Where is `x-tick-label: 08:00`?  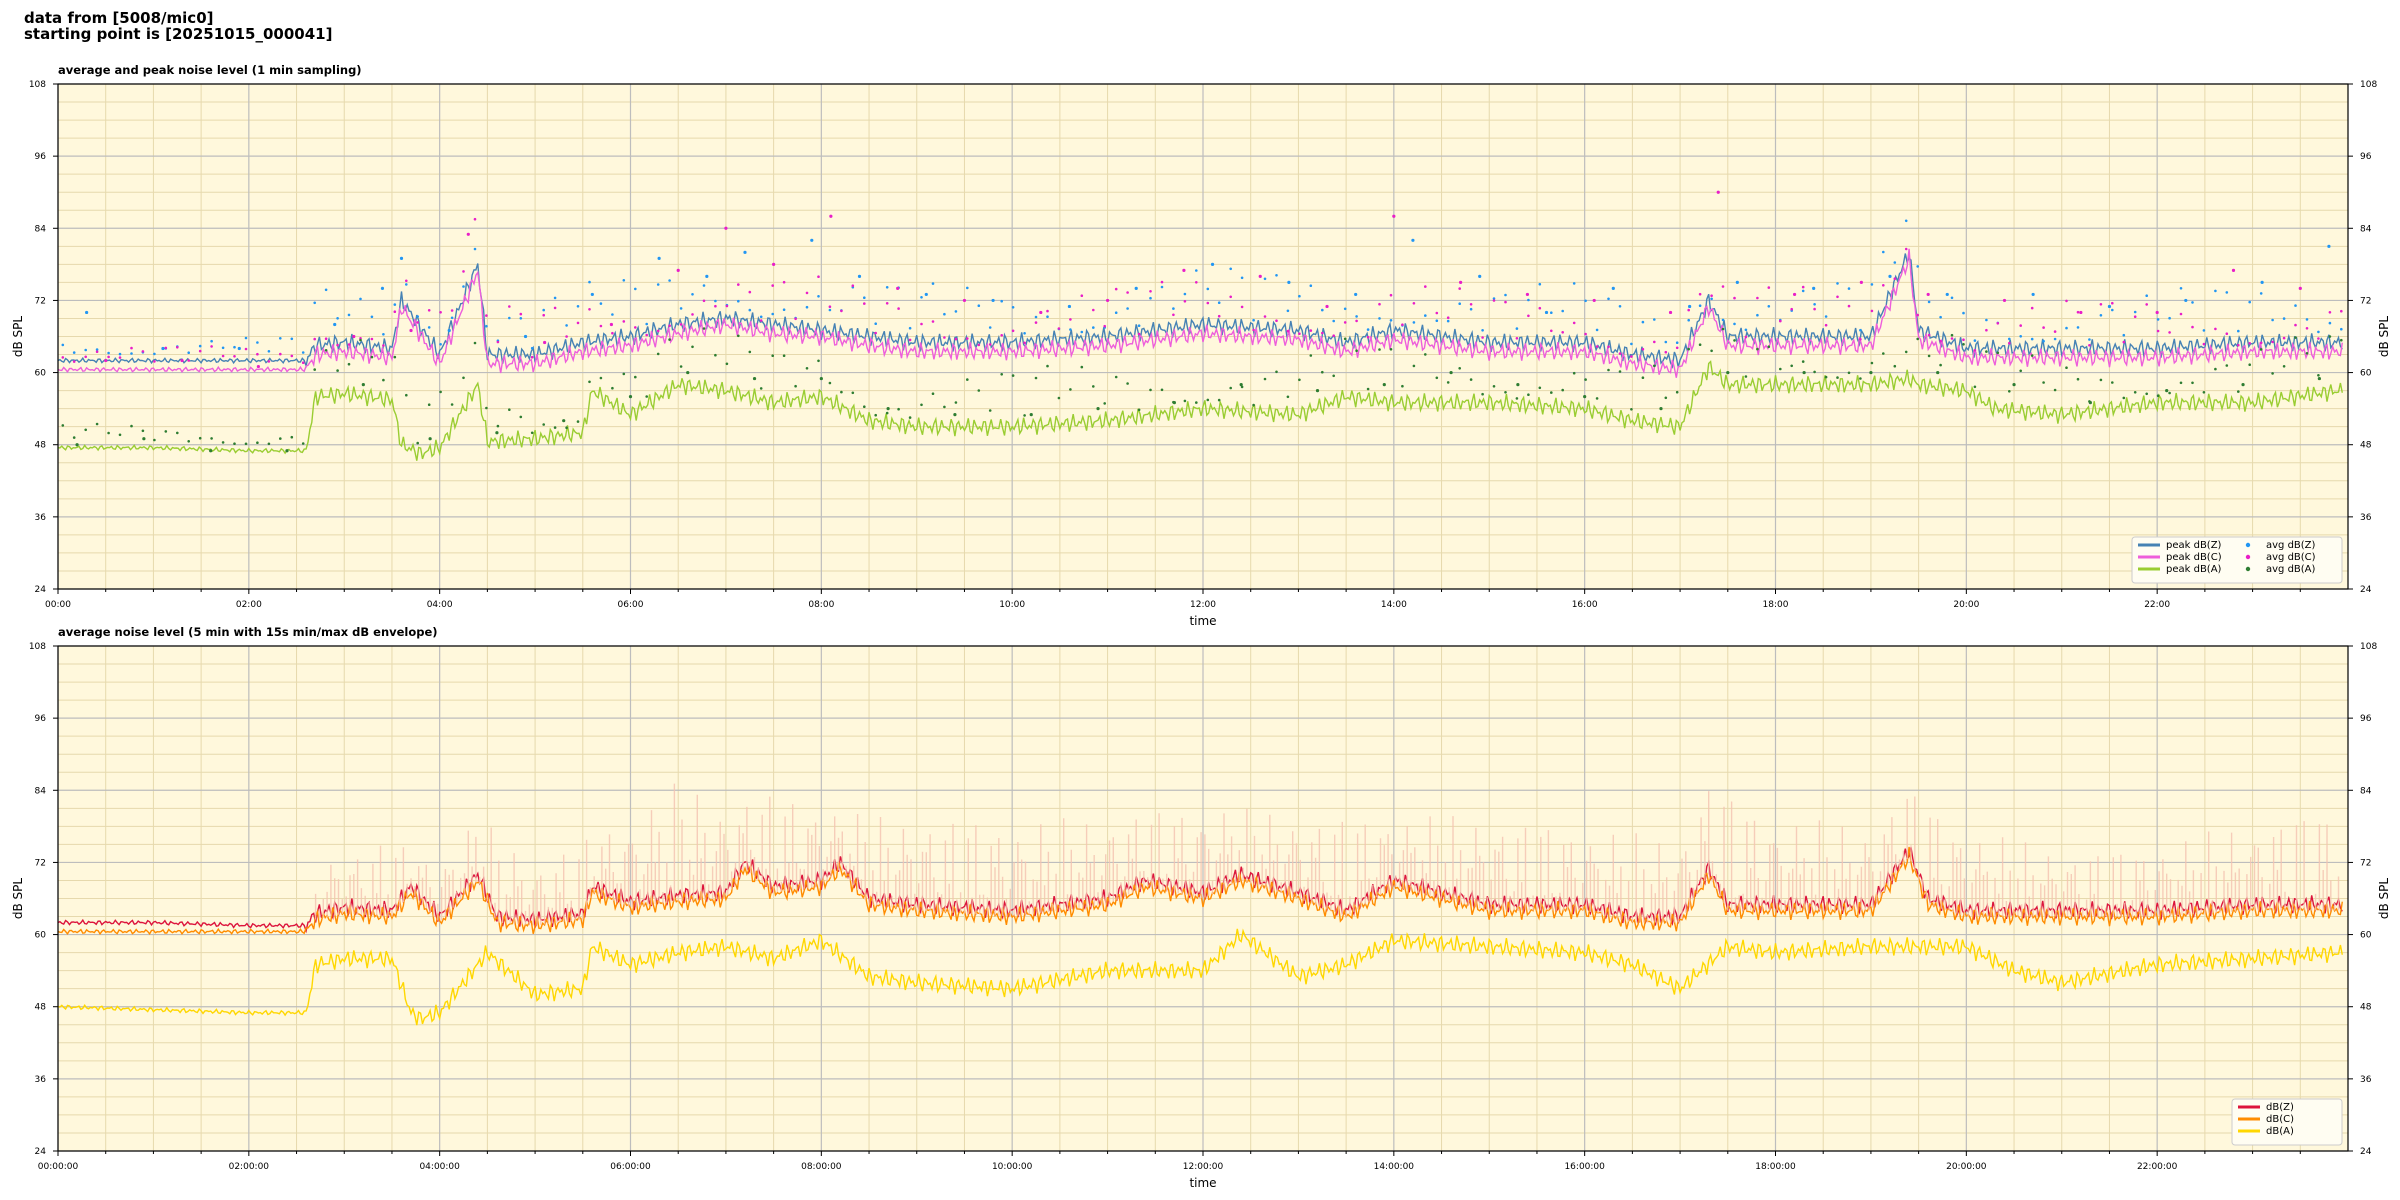 x-tick-label: 08:00 is located at coordinates (821, 605).